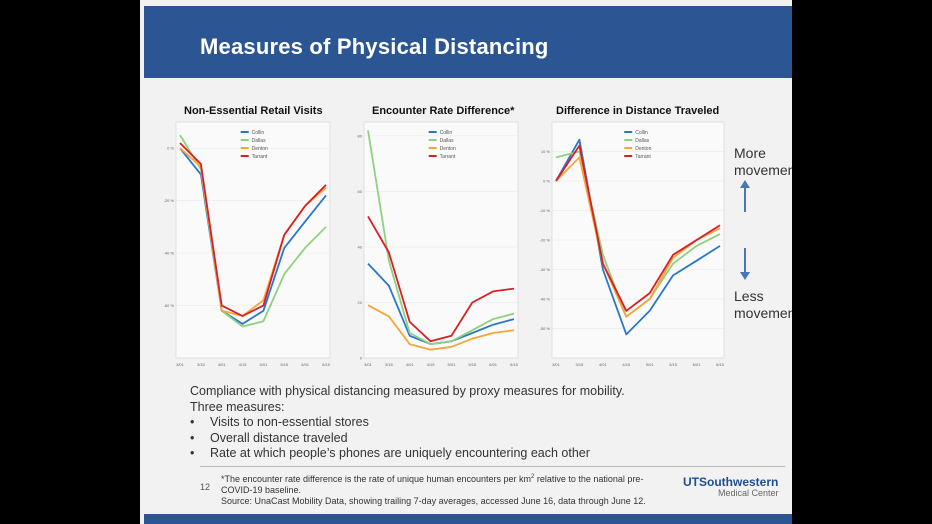 This screenshot has width=932, height=524. I want to click on header-bar, so click(468, 42).